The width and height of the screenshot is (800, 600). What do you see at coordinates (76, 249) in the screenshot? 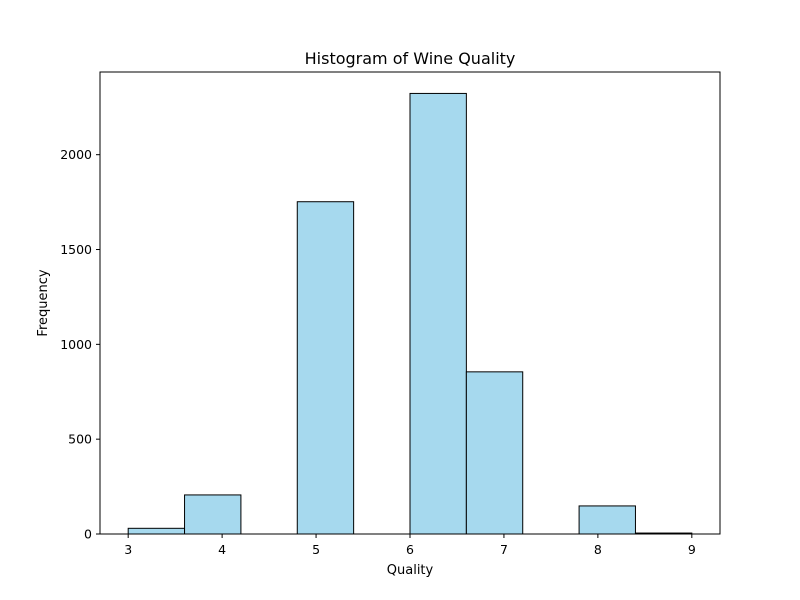
I see `y-tick-label: 1500` at bounding box center [76, 249].